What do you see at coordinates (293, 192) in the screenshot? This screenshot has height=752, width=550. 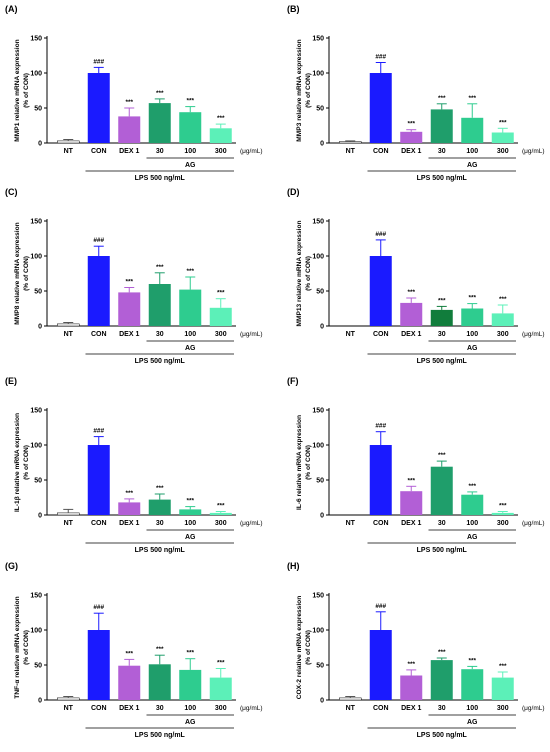 I see `panel-label: (D)` at bounding box center [293, 192].